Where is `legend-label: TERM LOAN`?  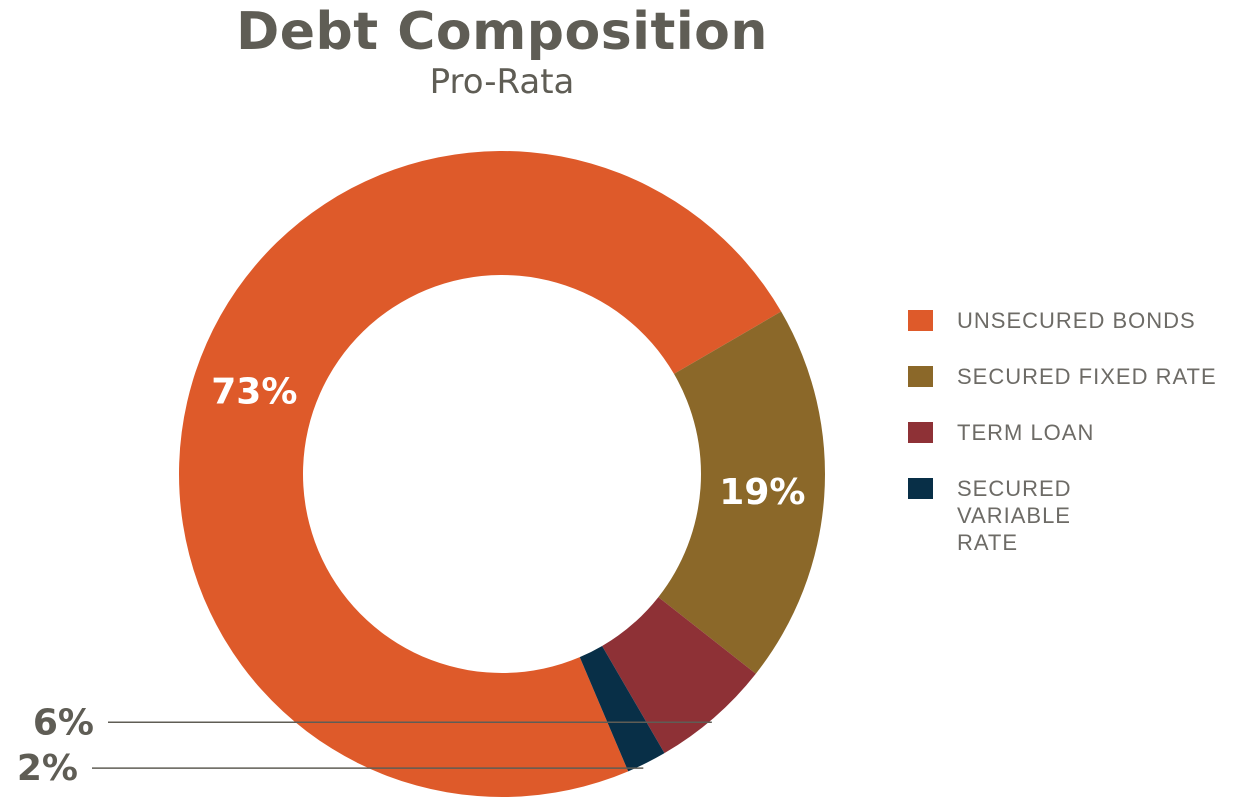 legend-label: TERM LOAN is located at coordinates (1026, 432).